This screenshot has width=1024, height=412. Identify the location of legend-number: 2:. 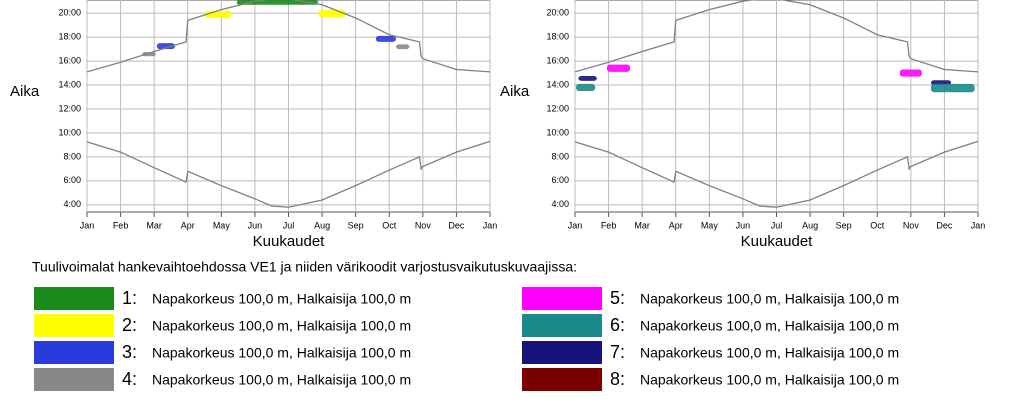
(129, 325).